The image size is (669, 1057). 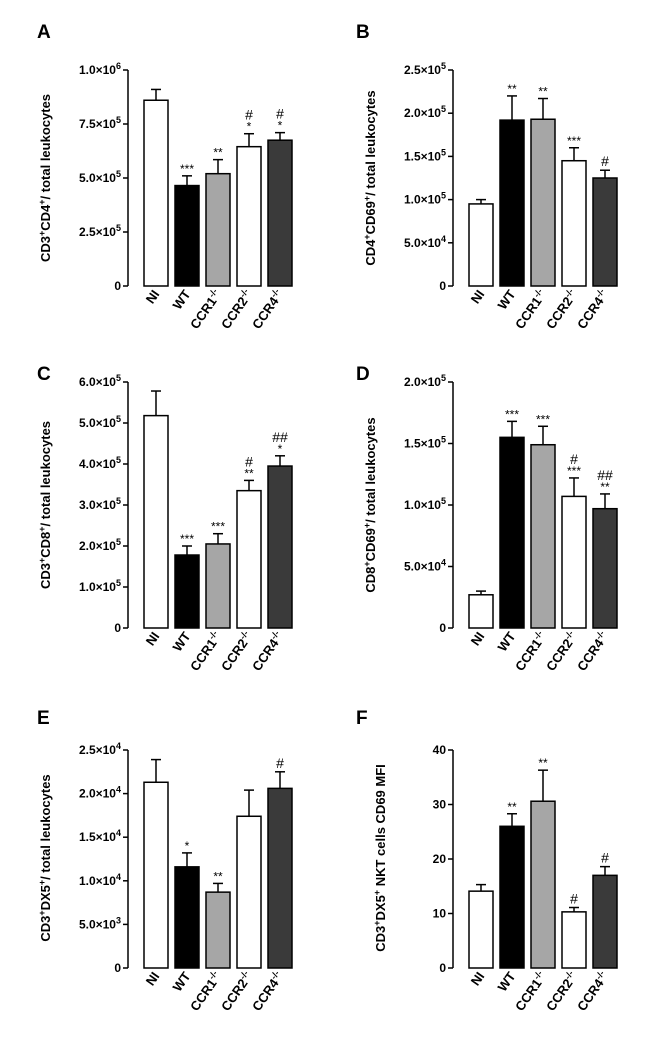 I want to click on panel-label: F, so click(x=362, y=718).